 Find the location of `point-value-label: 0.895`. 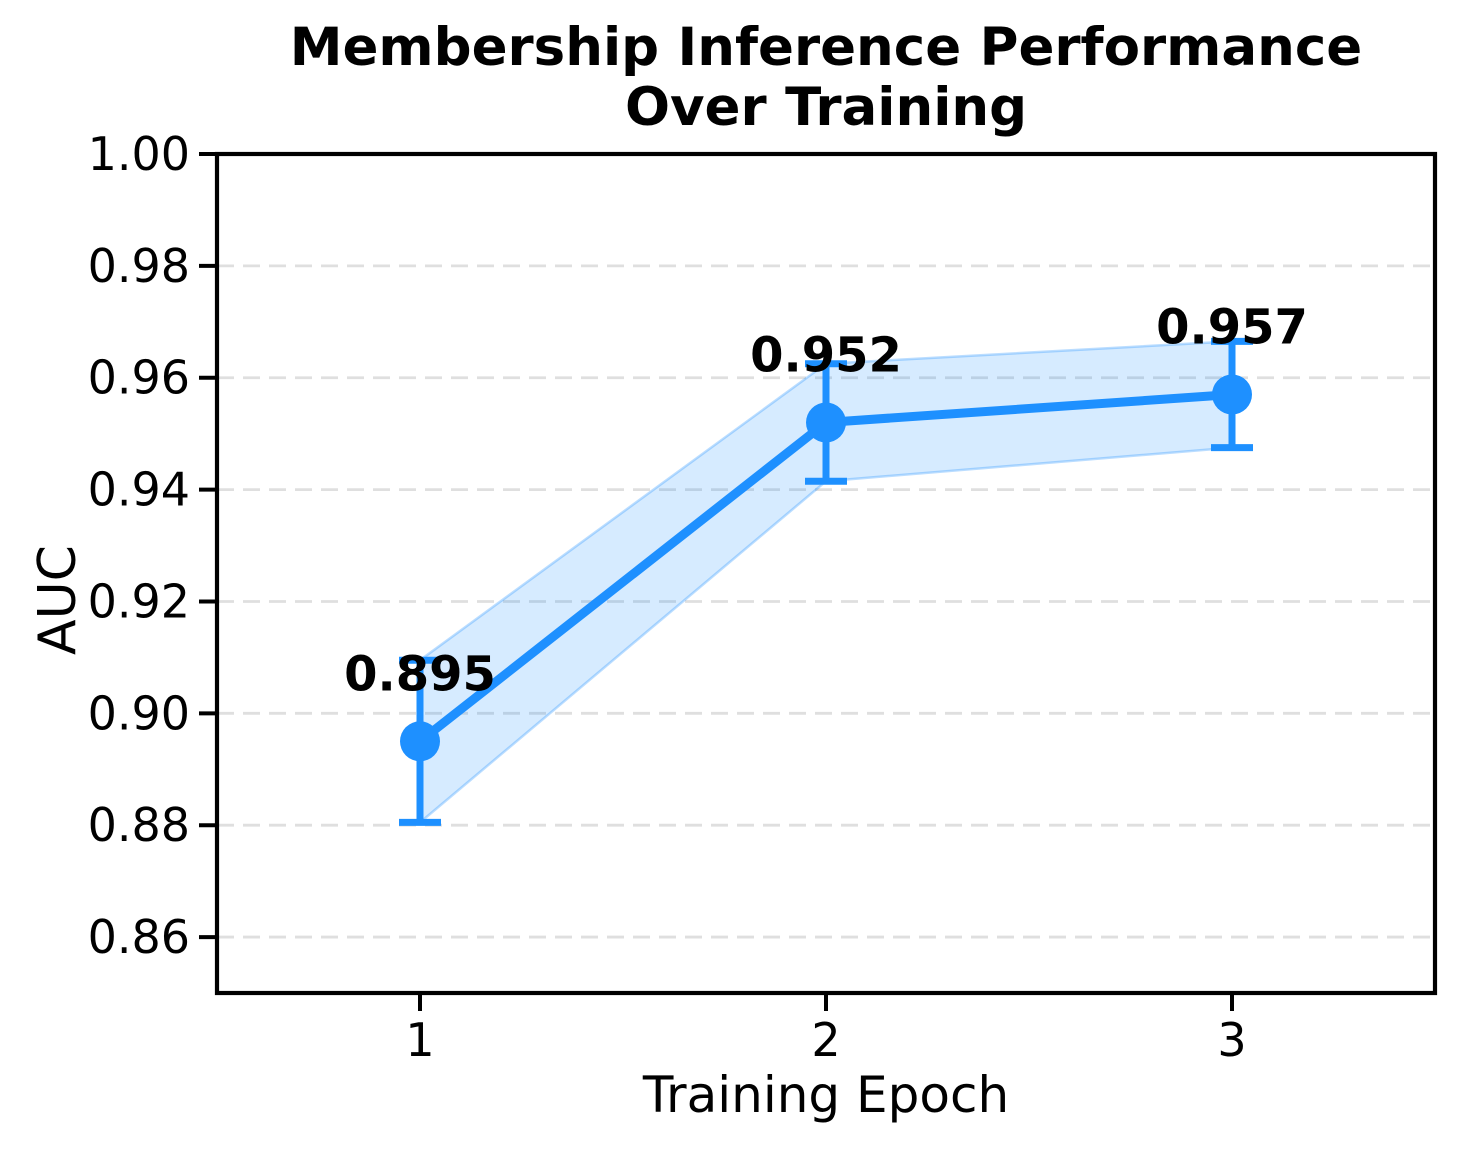

point-value-label: 0.895 is located at coordinates (420, 674).